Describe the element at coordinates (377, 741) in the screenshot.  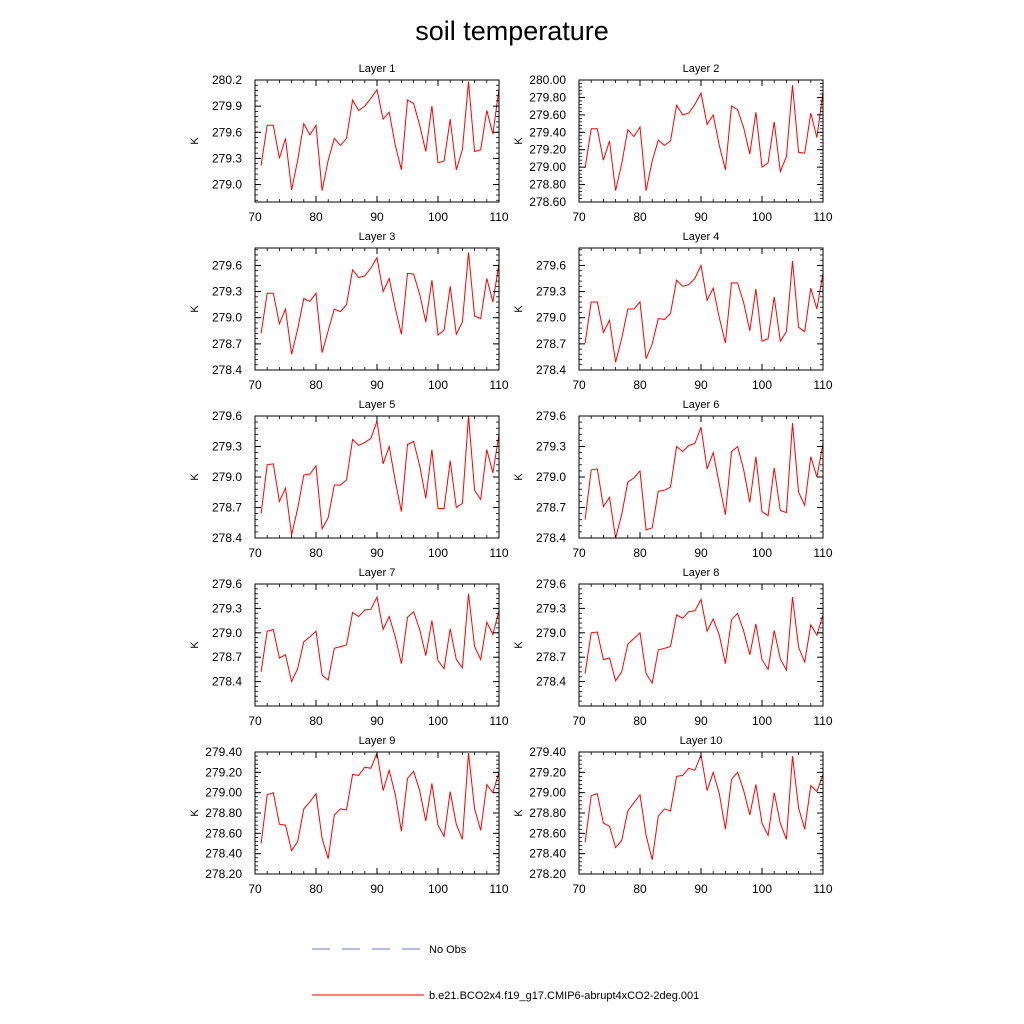
I see `panel-title: Layer 9` at that location.